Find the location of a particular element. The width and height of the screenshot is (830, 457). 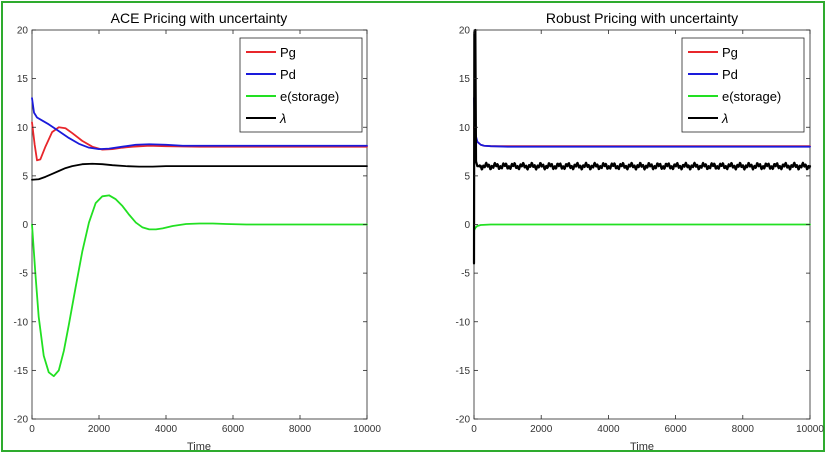

series-line-pd is located at coordinates (199, 124).